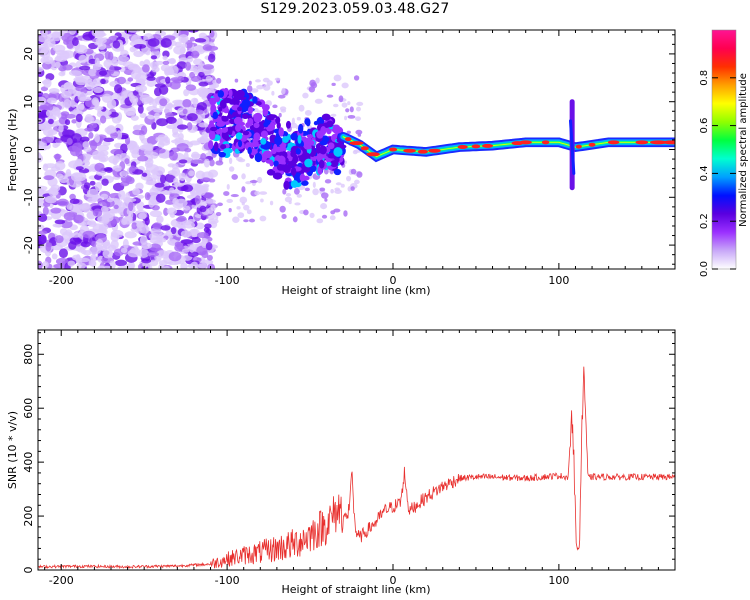 The image size is (750, 600). Describe the element at coordinates (704, 269) in the screenshot. I see `colorbar-tick-label: 0.0` at that location.